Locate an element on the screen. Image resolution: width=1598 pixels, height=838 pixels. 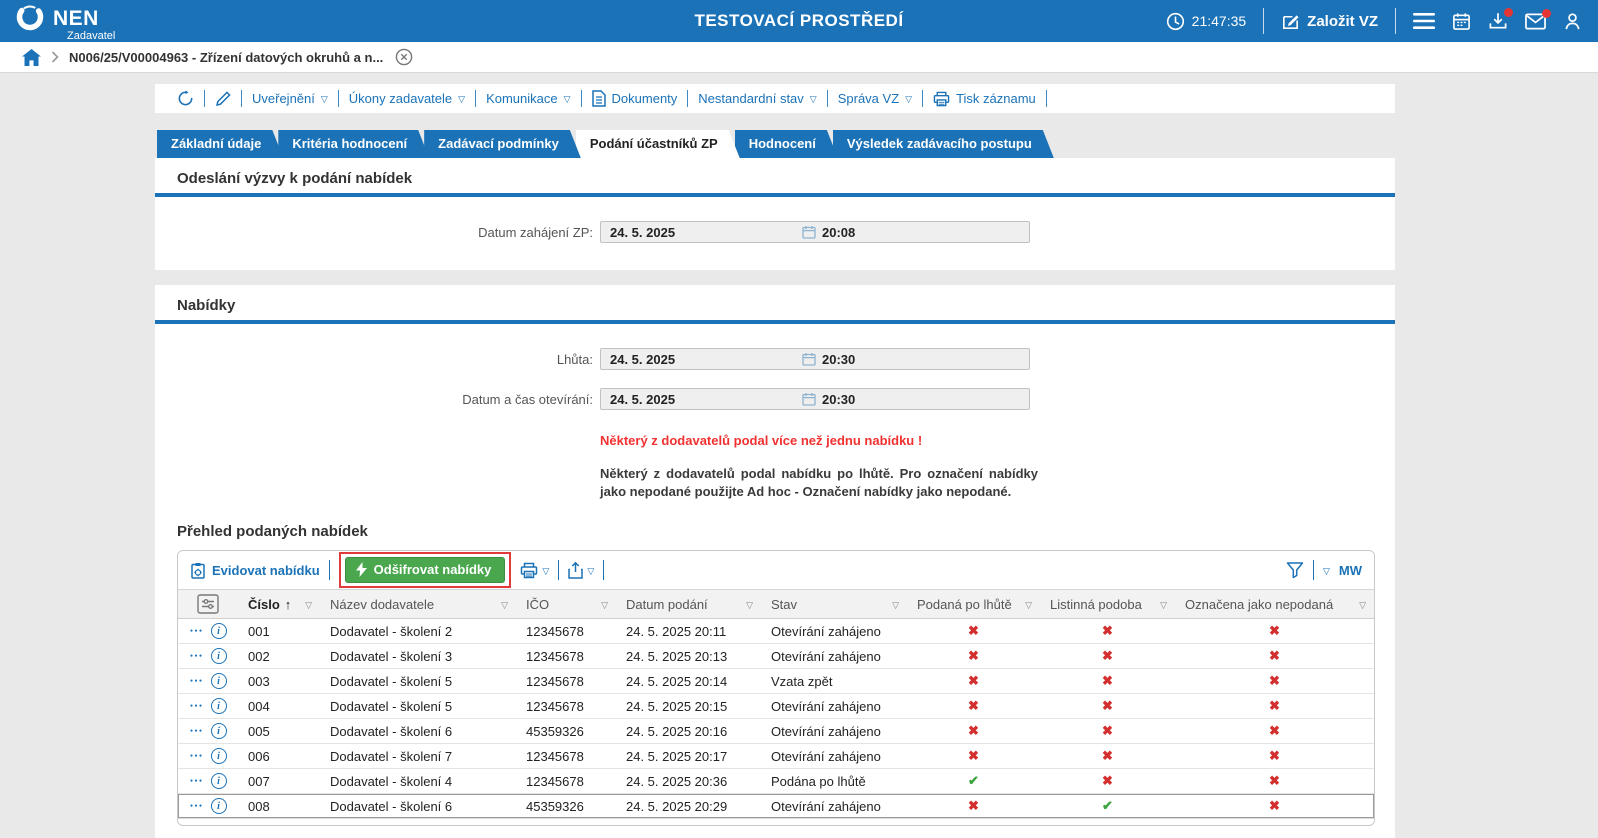
menubar-item--kony-zadavatele: Úkony zadavatele ▽ is located at coordinates (407, 98).